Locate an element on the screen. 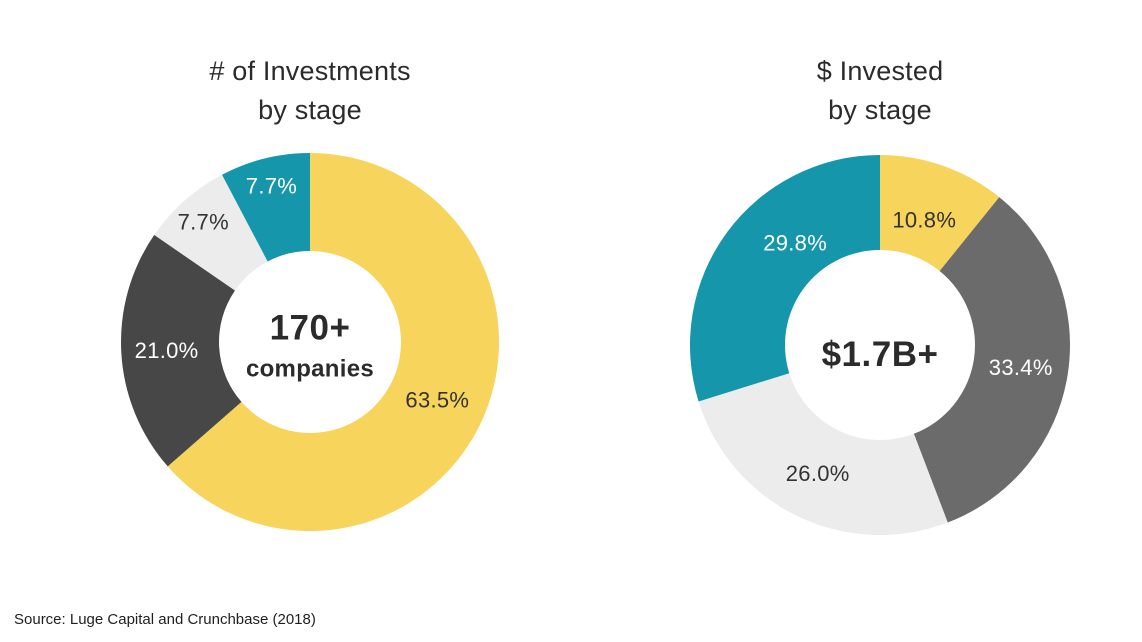 This screenshot has width=1142, height=642. slice-label: 63.5% is located at coordinates (437, 400).